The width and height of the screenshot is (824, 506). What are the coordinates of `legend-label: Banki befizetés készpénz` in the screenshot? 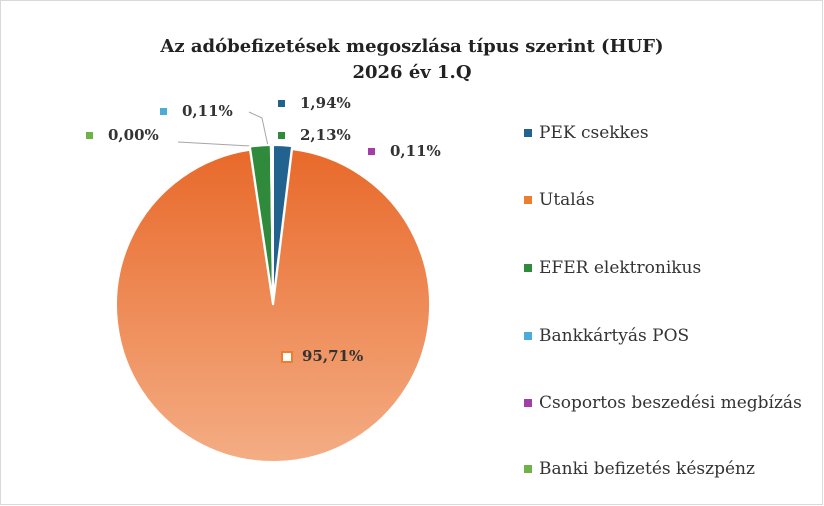 It's located at (647, 469).